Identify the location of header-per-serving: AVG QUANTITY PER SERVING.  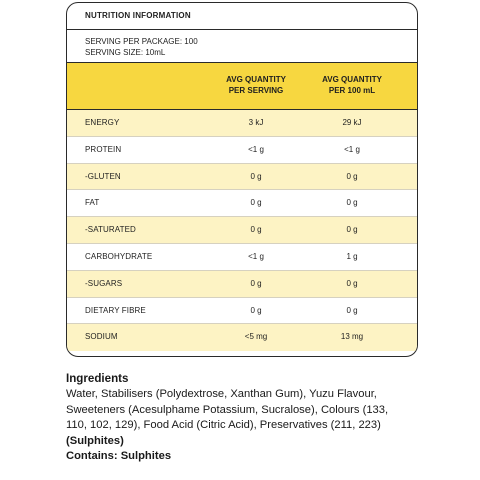
(256, 85).